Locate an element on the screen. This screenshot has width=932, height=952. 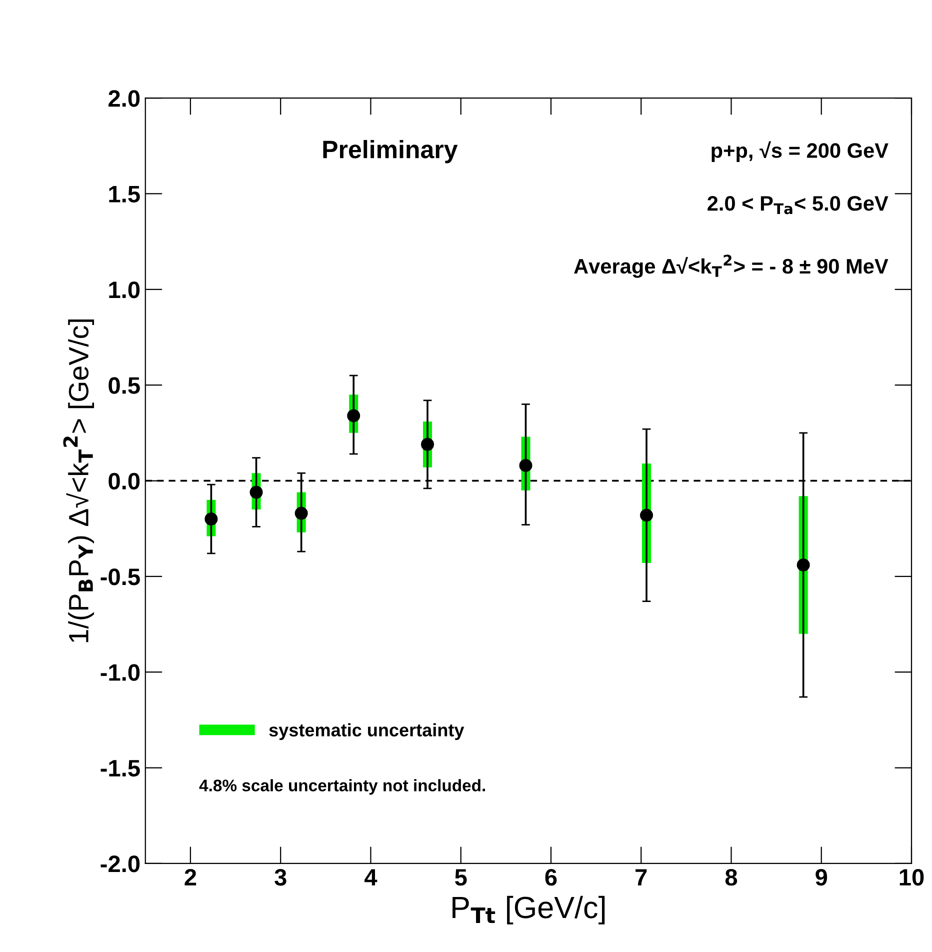
x-tick-label: 8 is located at coordinates (731, 877).